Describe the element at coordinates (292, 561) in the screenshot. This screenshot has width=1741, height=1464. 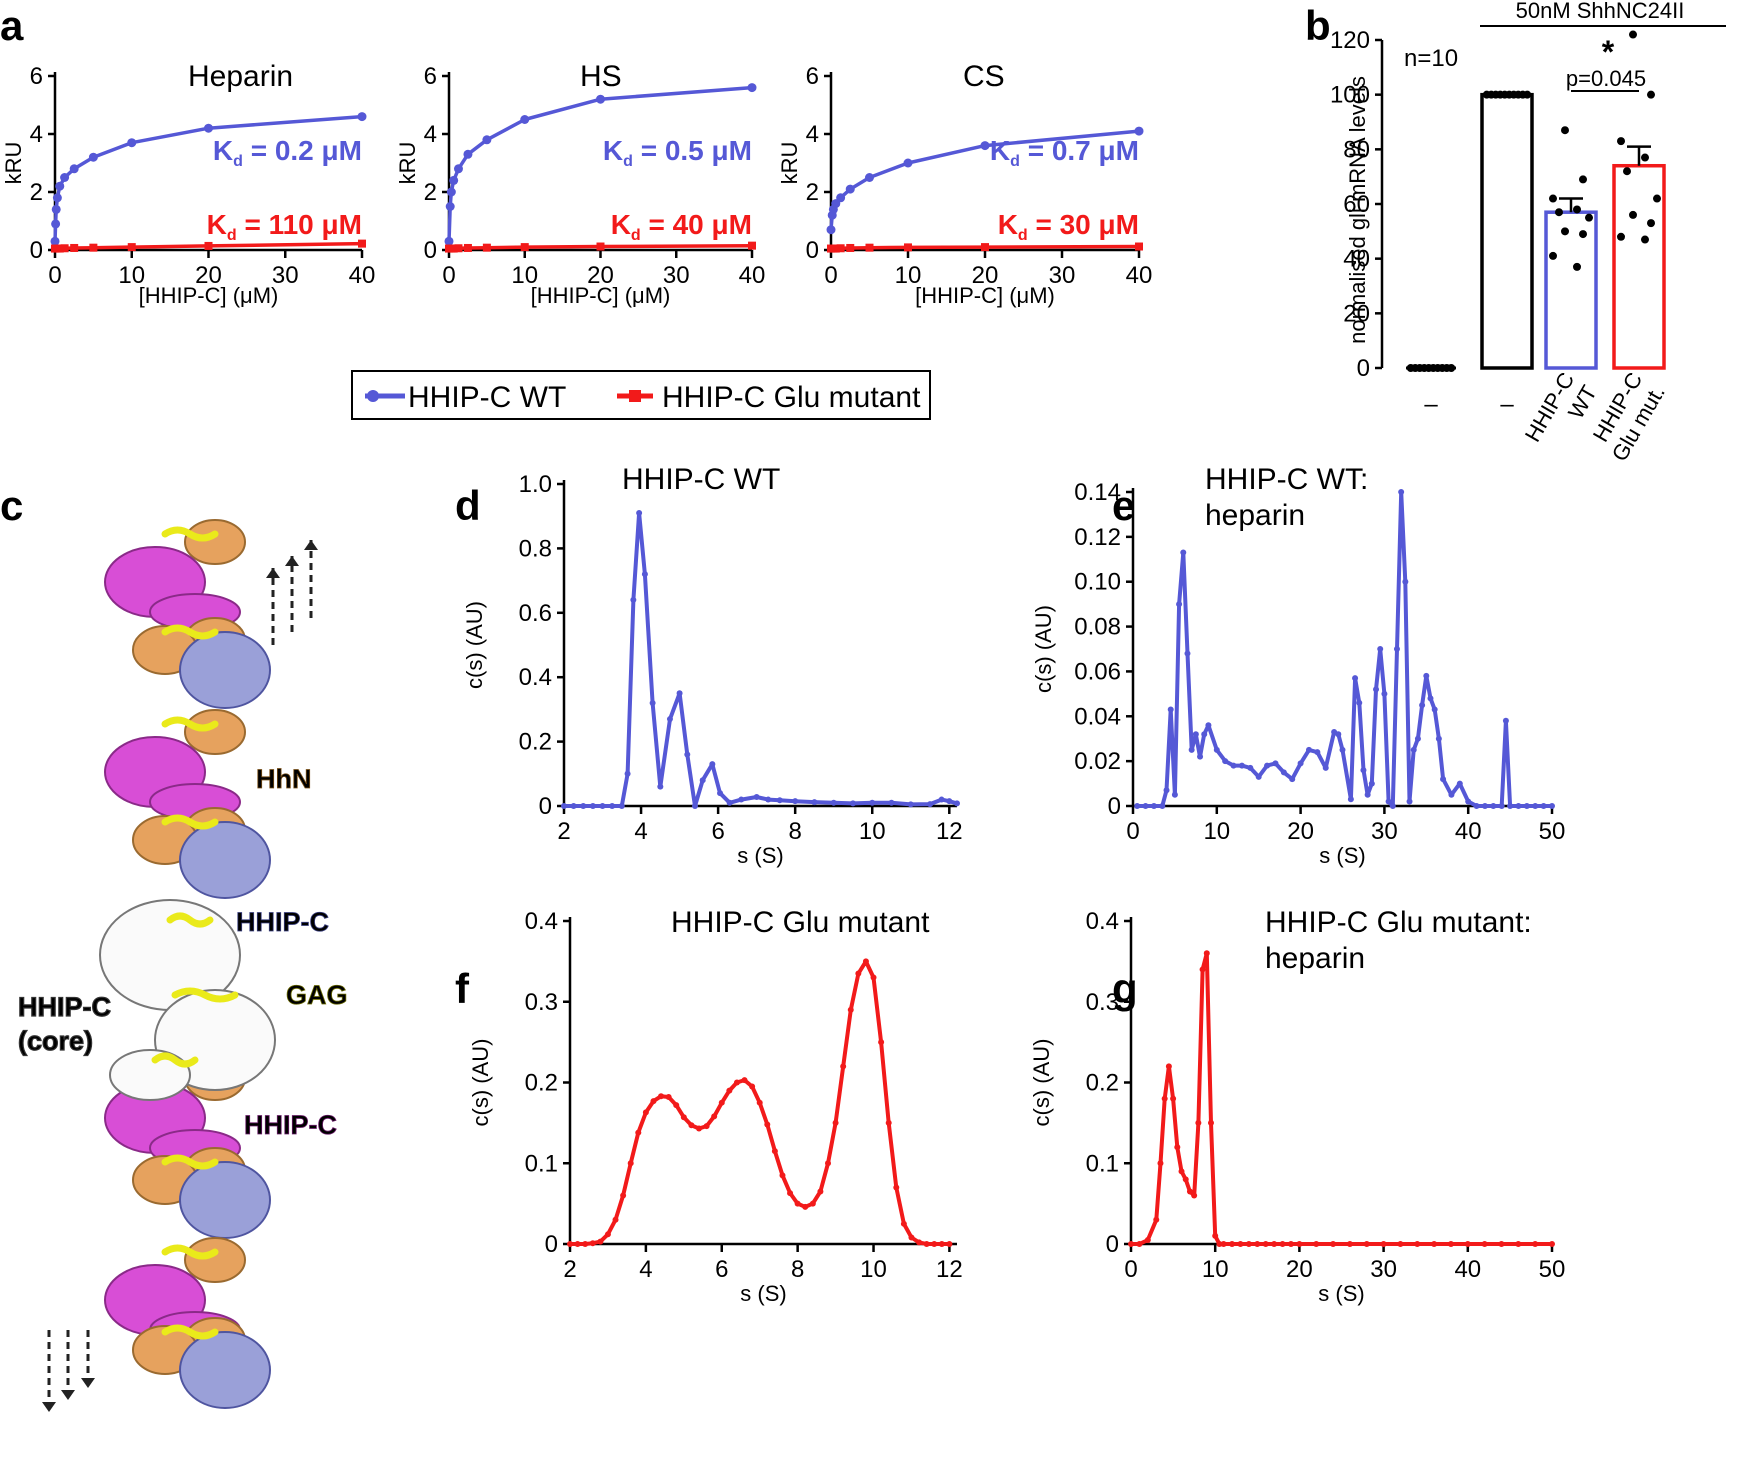
I see `arrow-up-2-head` at that location.